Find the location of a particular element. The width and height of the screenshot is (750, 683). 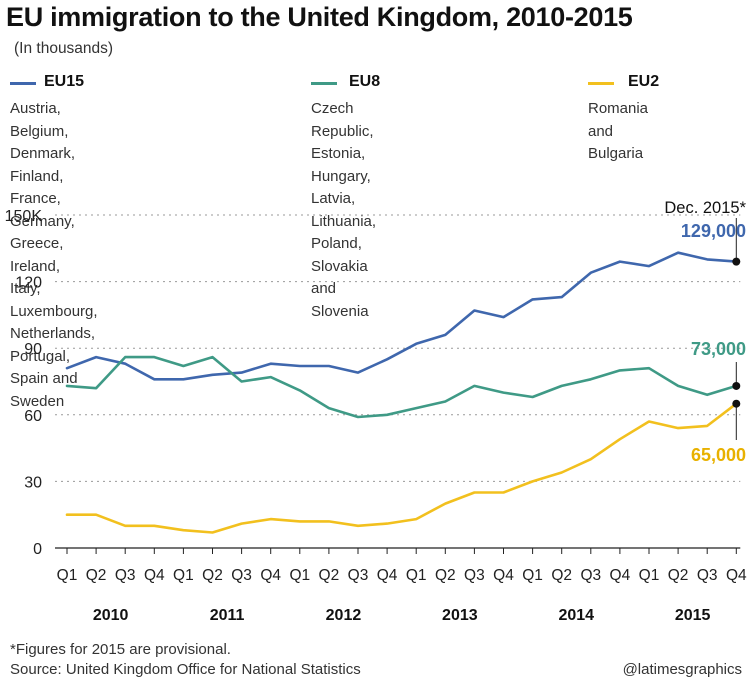

y-tick-label: 90 is located at coordinates (33, 349).